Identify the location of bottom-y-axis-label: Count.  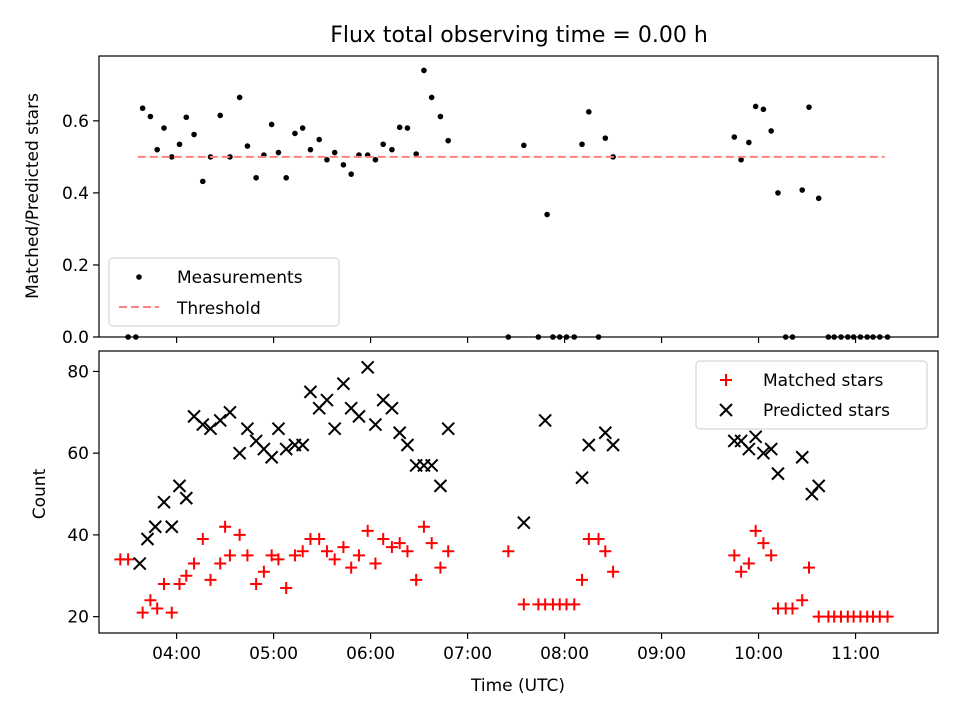
(40, 493).